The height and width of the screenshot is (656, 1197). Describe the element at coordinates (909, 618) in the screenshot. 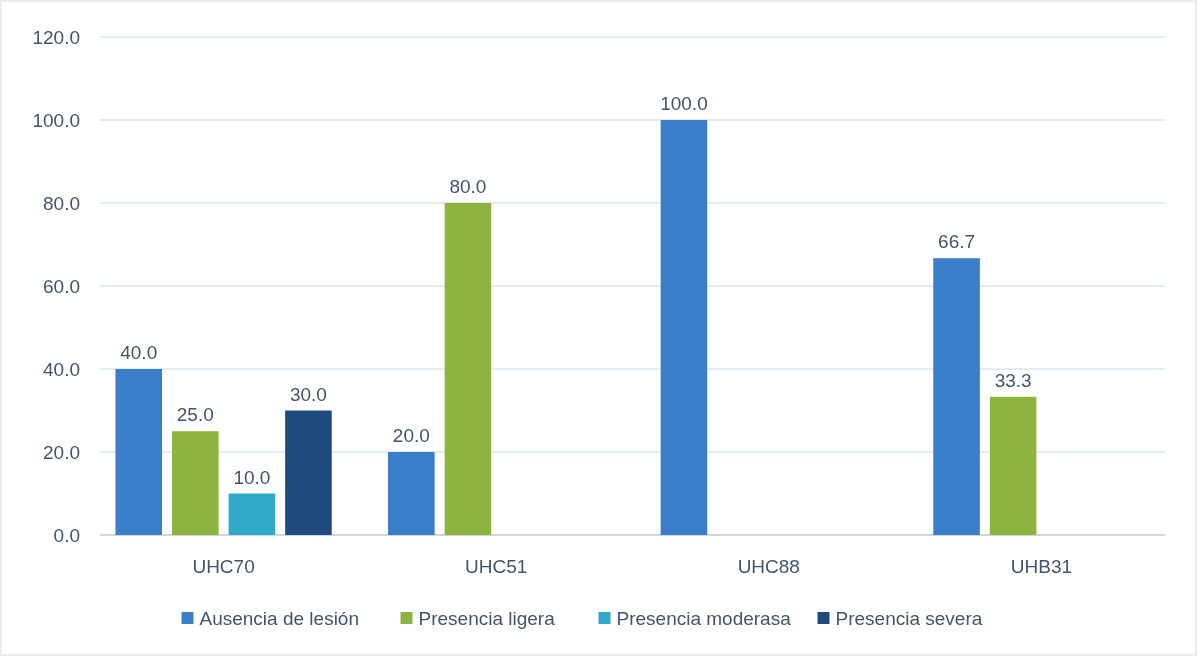

I see `legend-label: Presencia severa` at that location.